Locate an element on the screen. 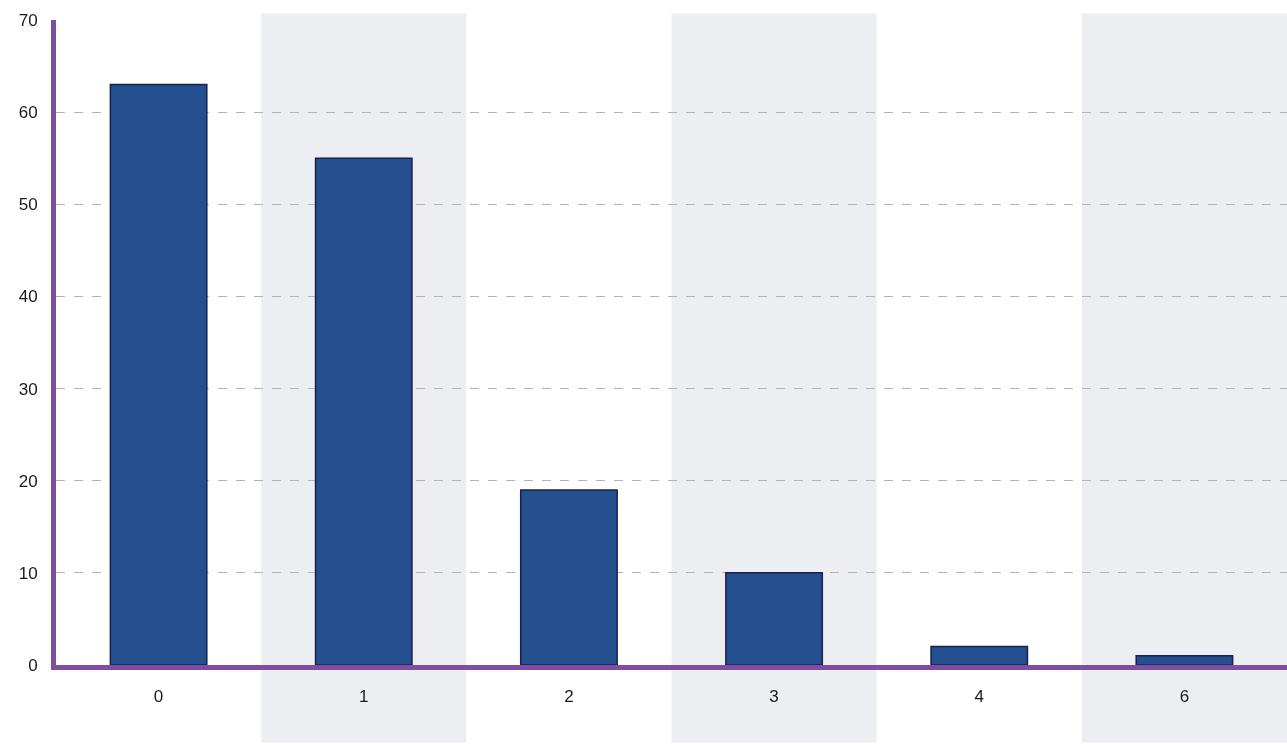 This screenshot has width=1287, height=747. x-tick-label: 1 is located at coordinates (364, 697).